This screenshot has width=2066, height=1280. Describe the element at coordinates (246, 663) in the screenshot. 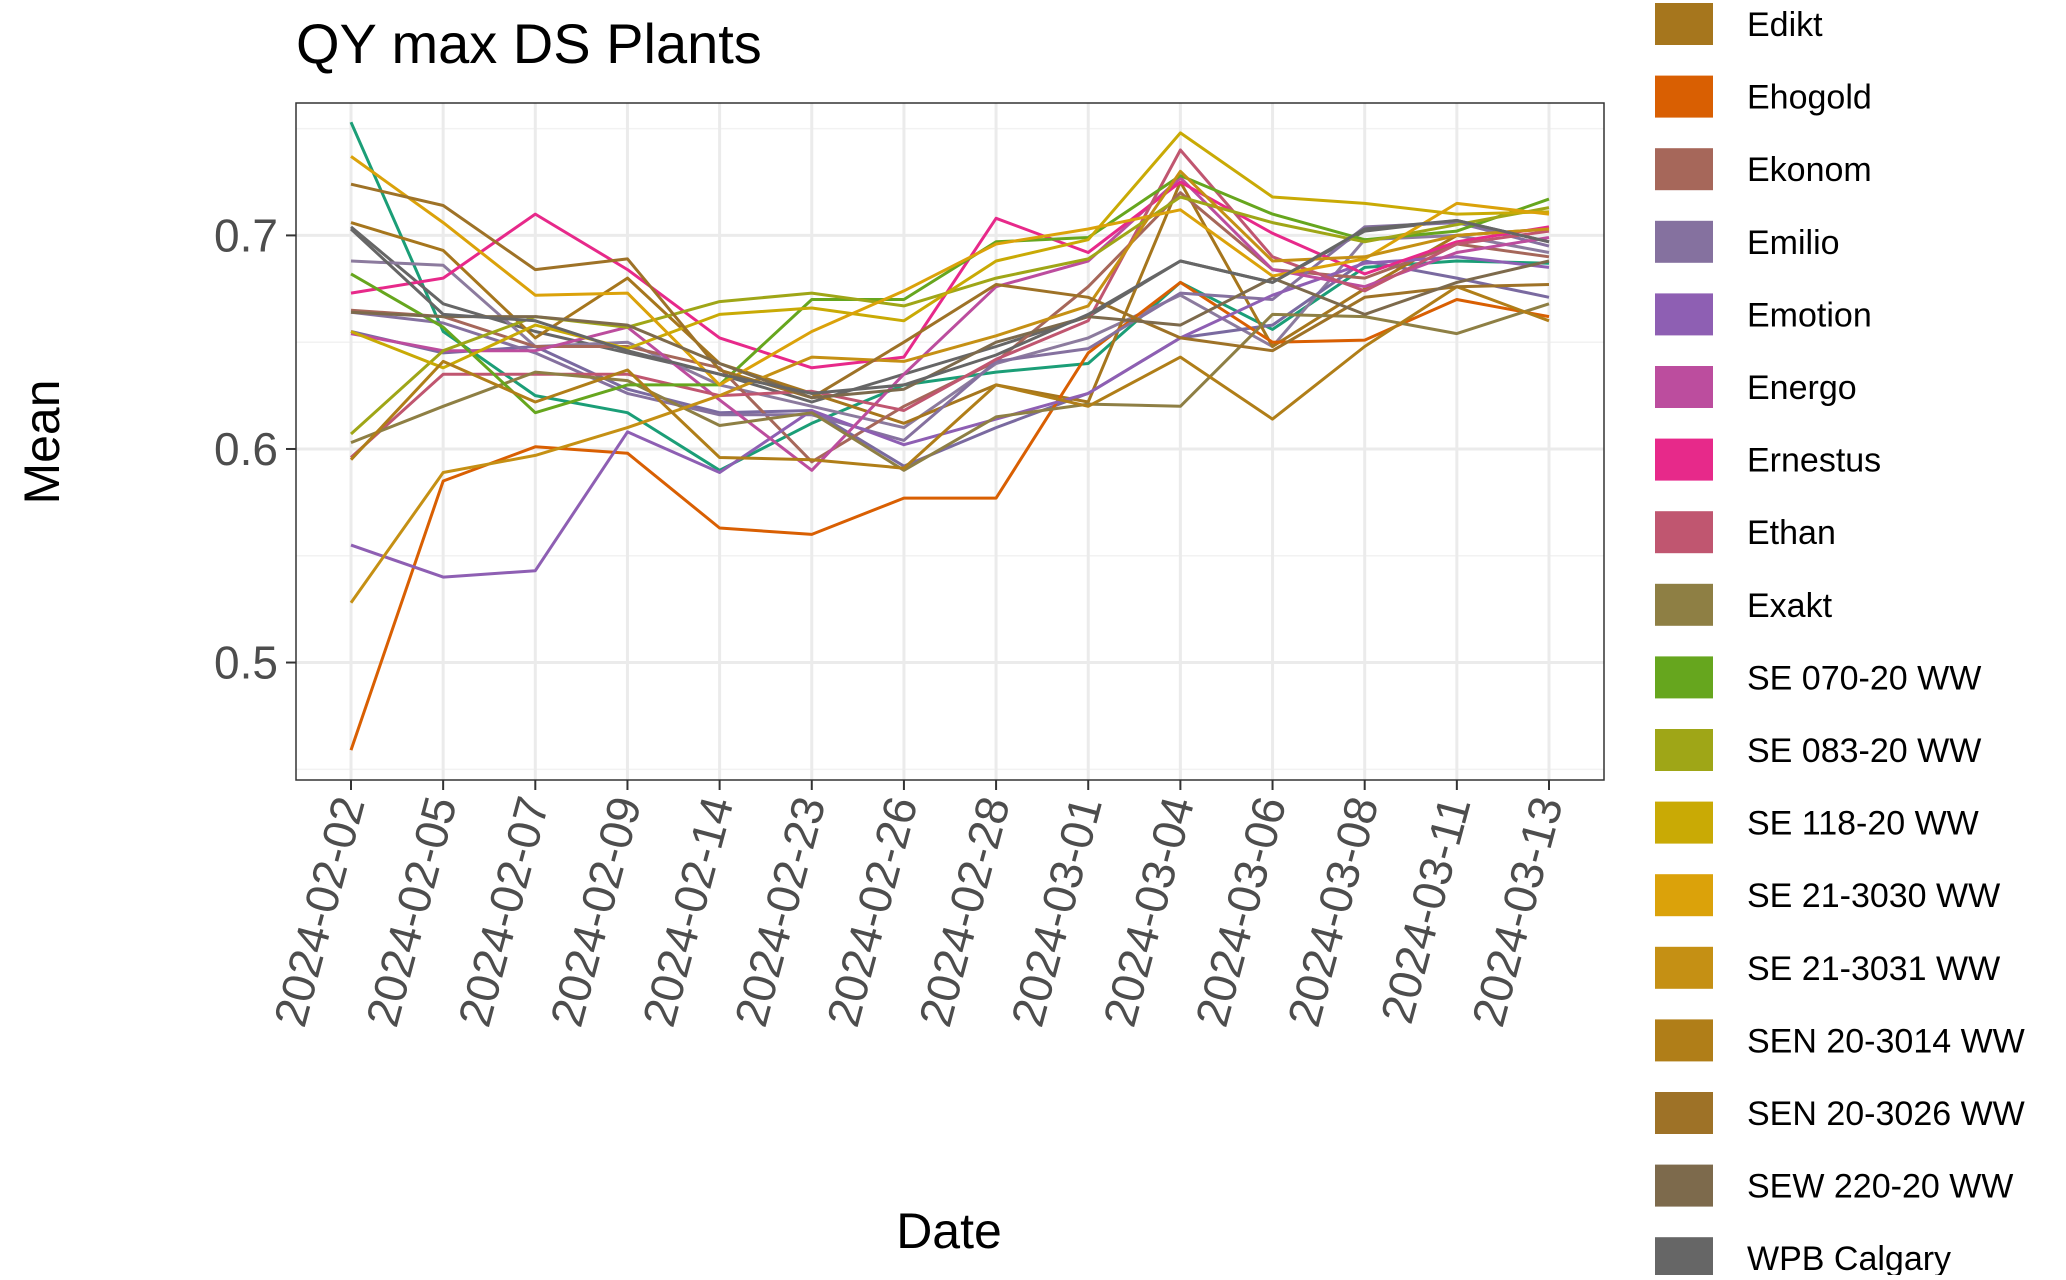

I see `y-tick-label: 0.5` at that location.